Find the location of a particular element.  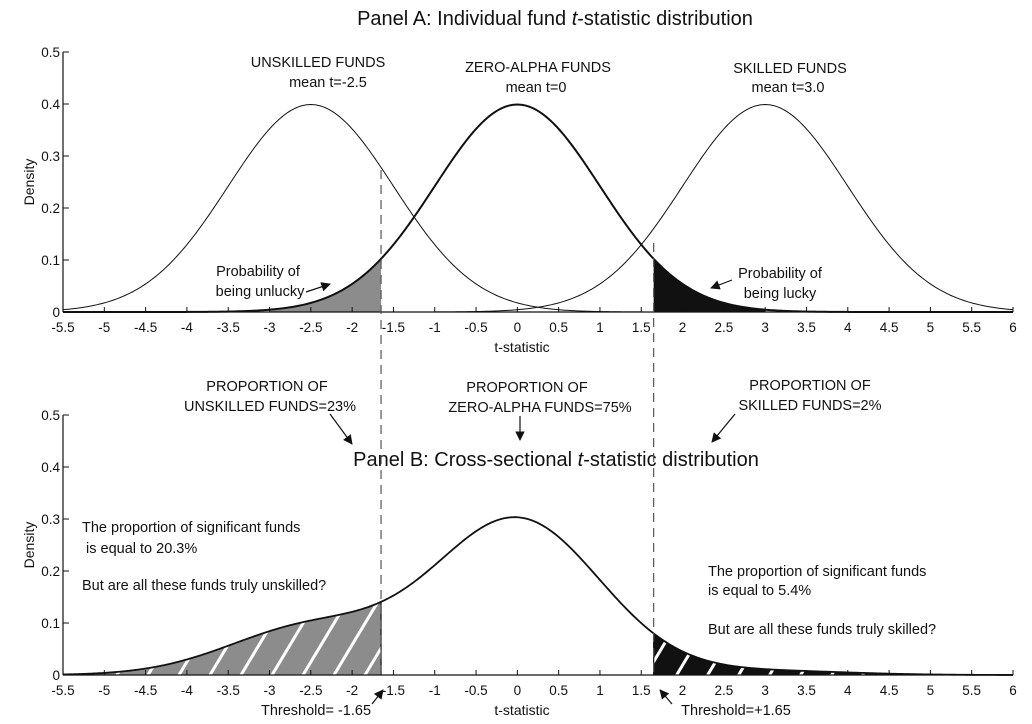

lucky-arrow is located at coordinates (721, 284).